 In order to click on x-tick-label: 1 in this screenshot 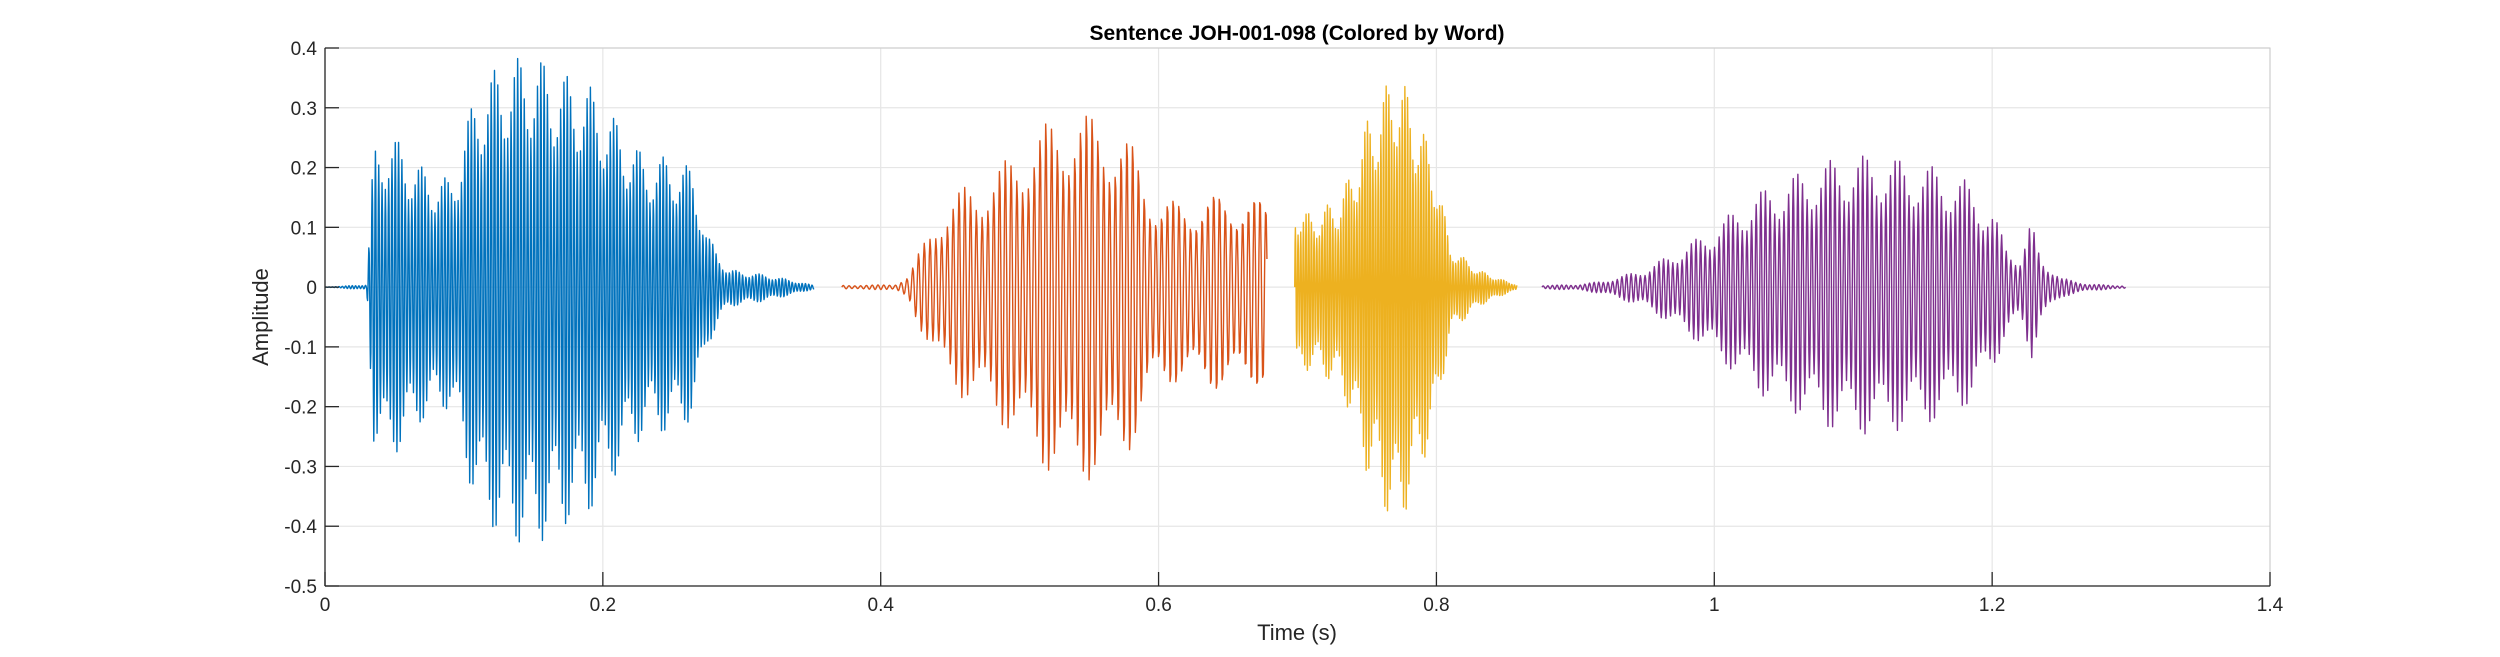, I will do `click(1714, 605)`.